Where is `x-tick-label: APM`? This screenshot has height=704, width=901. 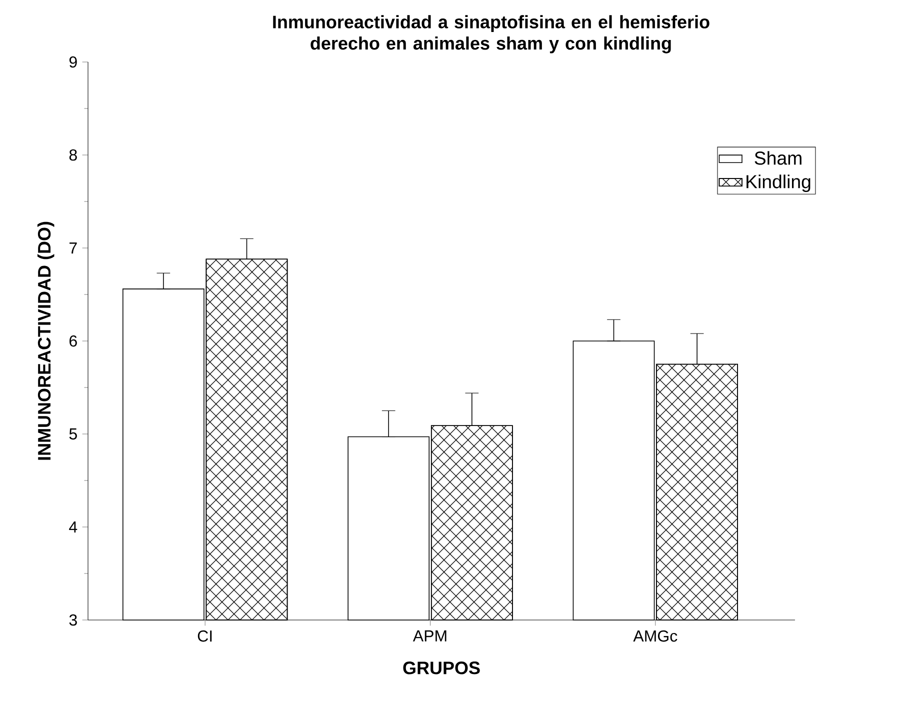 x-tick-label: APM is located at coordinates (429, 636).